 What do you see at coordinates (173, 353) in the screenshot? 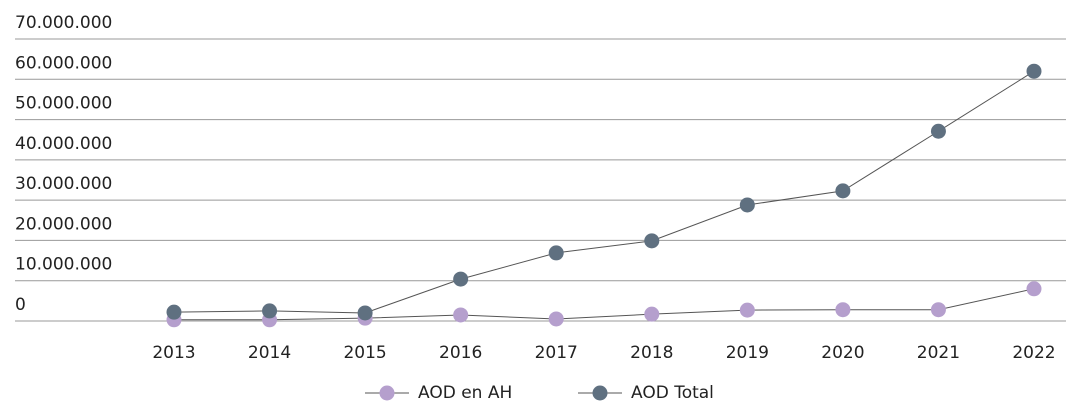
I see `x-tick-label: 2013` at bounding box center [173, 353].